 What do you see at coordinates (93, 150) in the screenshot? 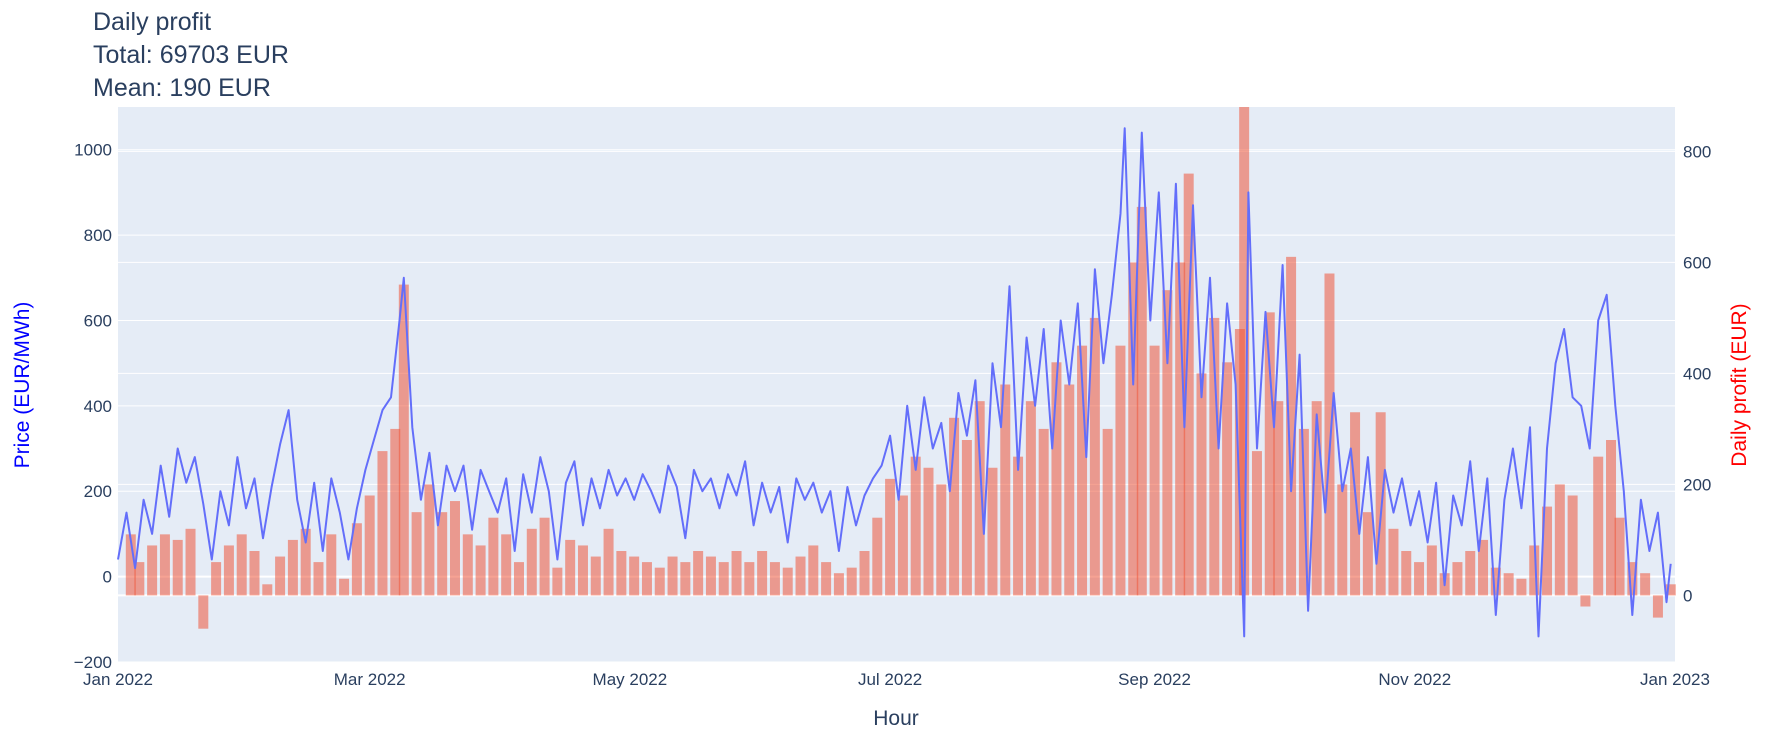
I see `y-left-tick-label: 1000` at bounding box center [93, 150].